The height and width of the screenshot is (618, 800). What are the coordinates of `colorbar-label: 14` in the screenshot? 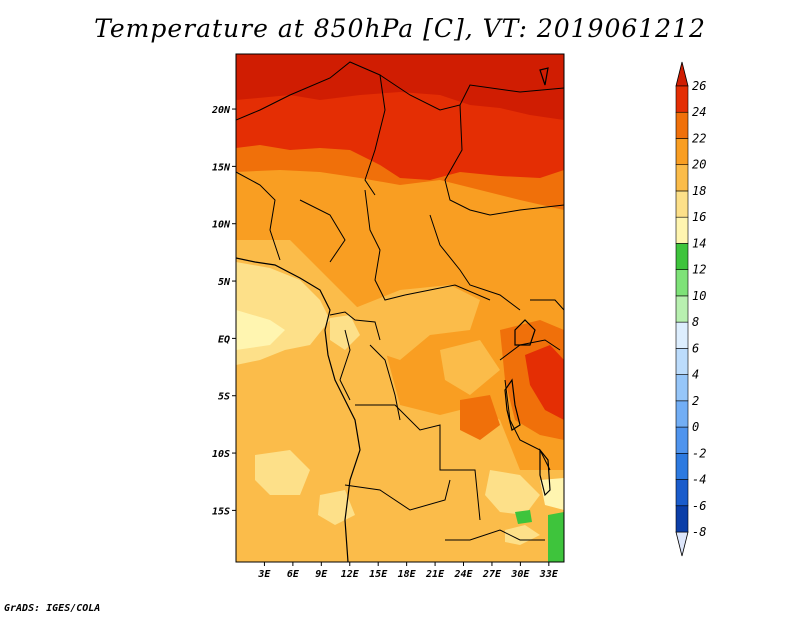 It's located at (699, 243).